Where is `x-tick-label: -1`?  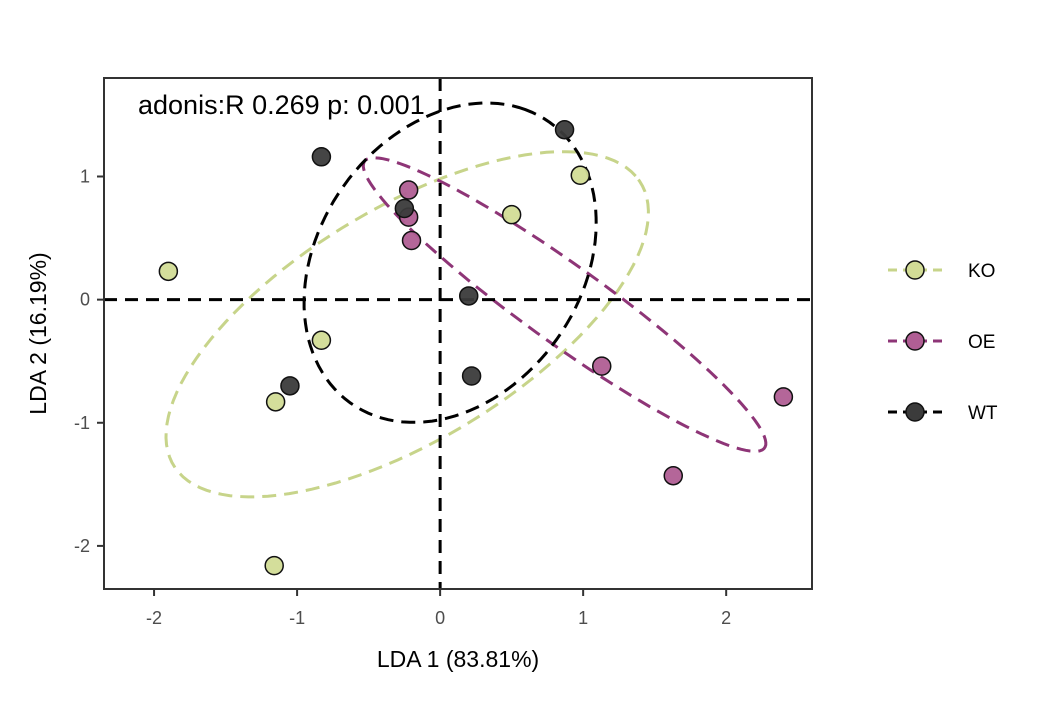 x-tick-label: -1 is located at coordinates (297, 618).